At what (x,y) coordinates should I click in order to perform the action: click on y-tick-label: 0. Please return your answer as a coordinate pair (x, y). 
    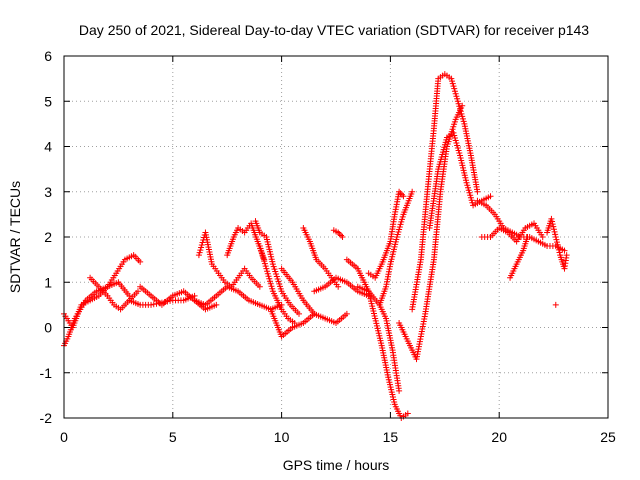
    Looking at the image, I should click on (48, 328).